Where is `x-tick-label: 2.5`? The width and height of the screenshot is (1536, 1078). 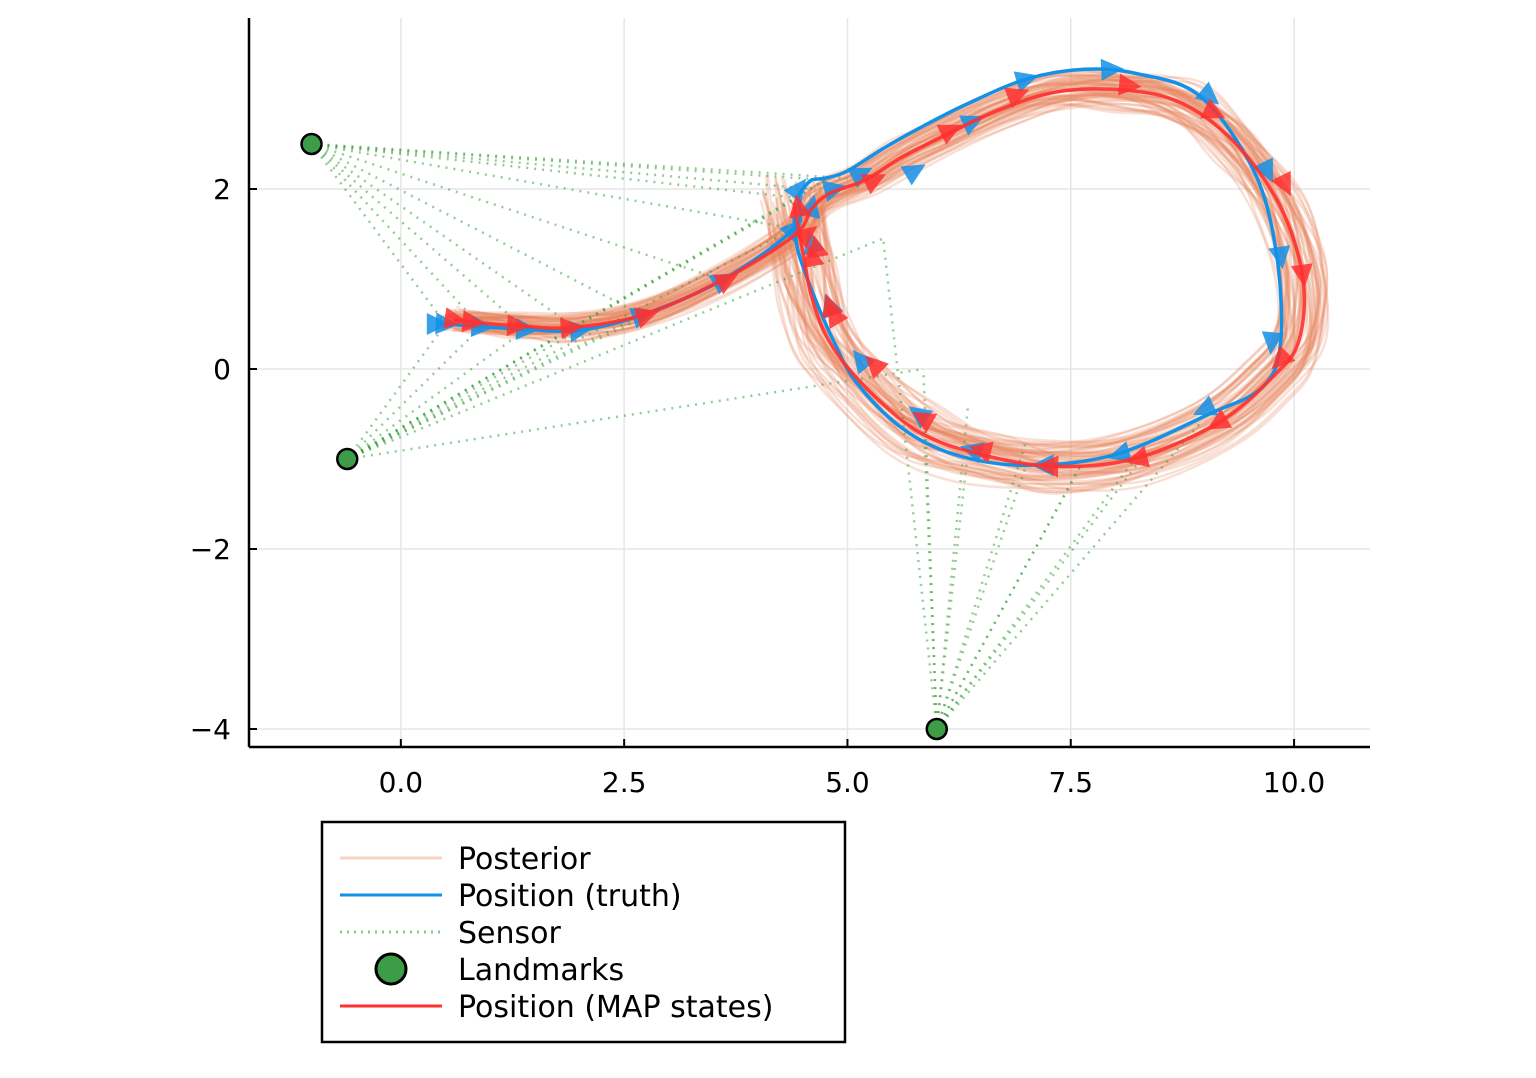 x-tick-label: 2.5 is located at coordinates (624, 782).